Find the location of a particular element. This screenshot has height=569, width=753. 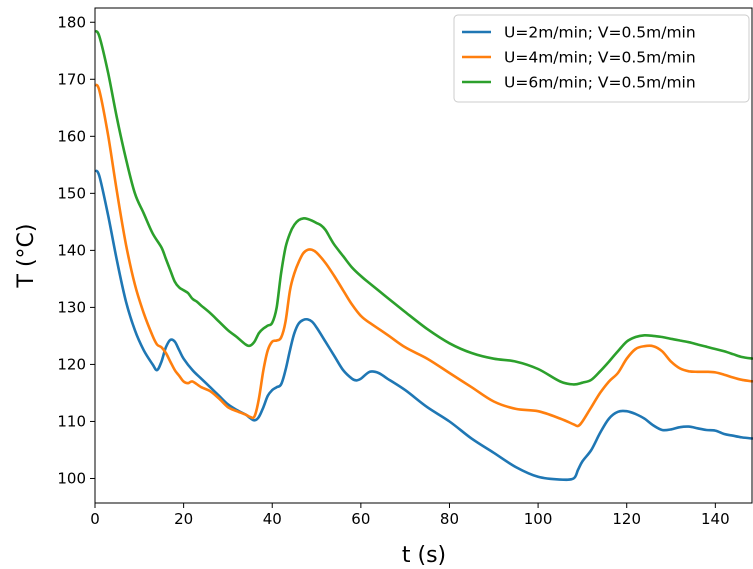

x-tick-label: 80 is located at coordinates (449, 519).